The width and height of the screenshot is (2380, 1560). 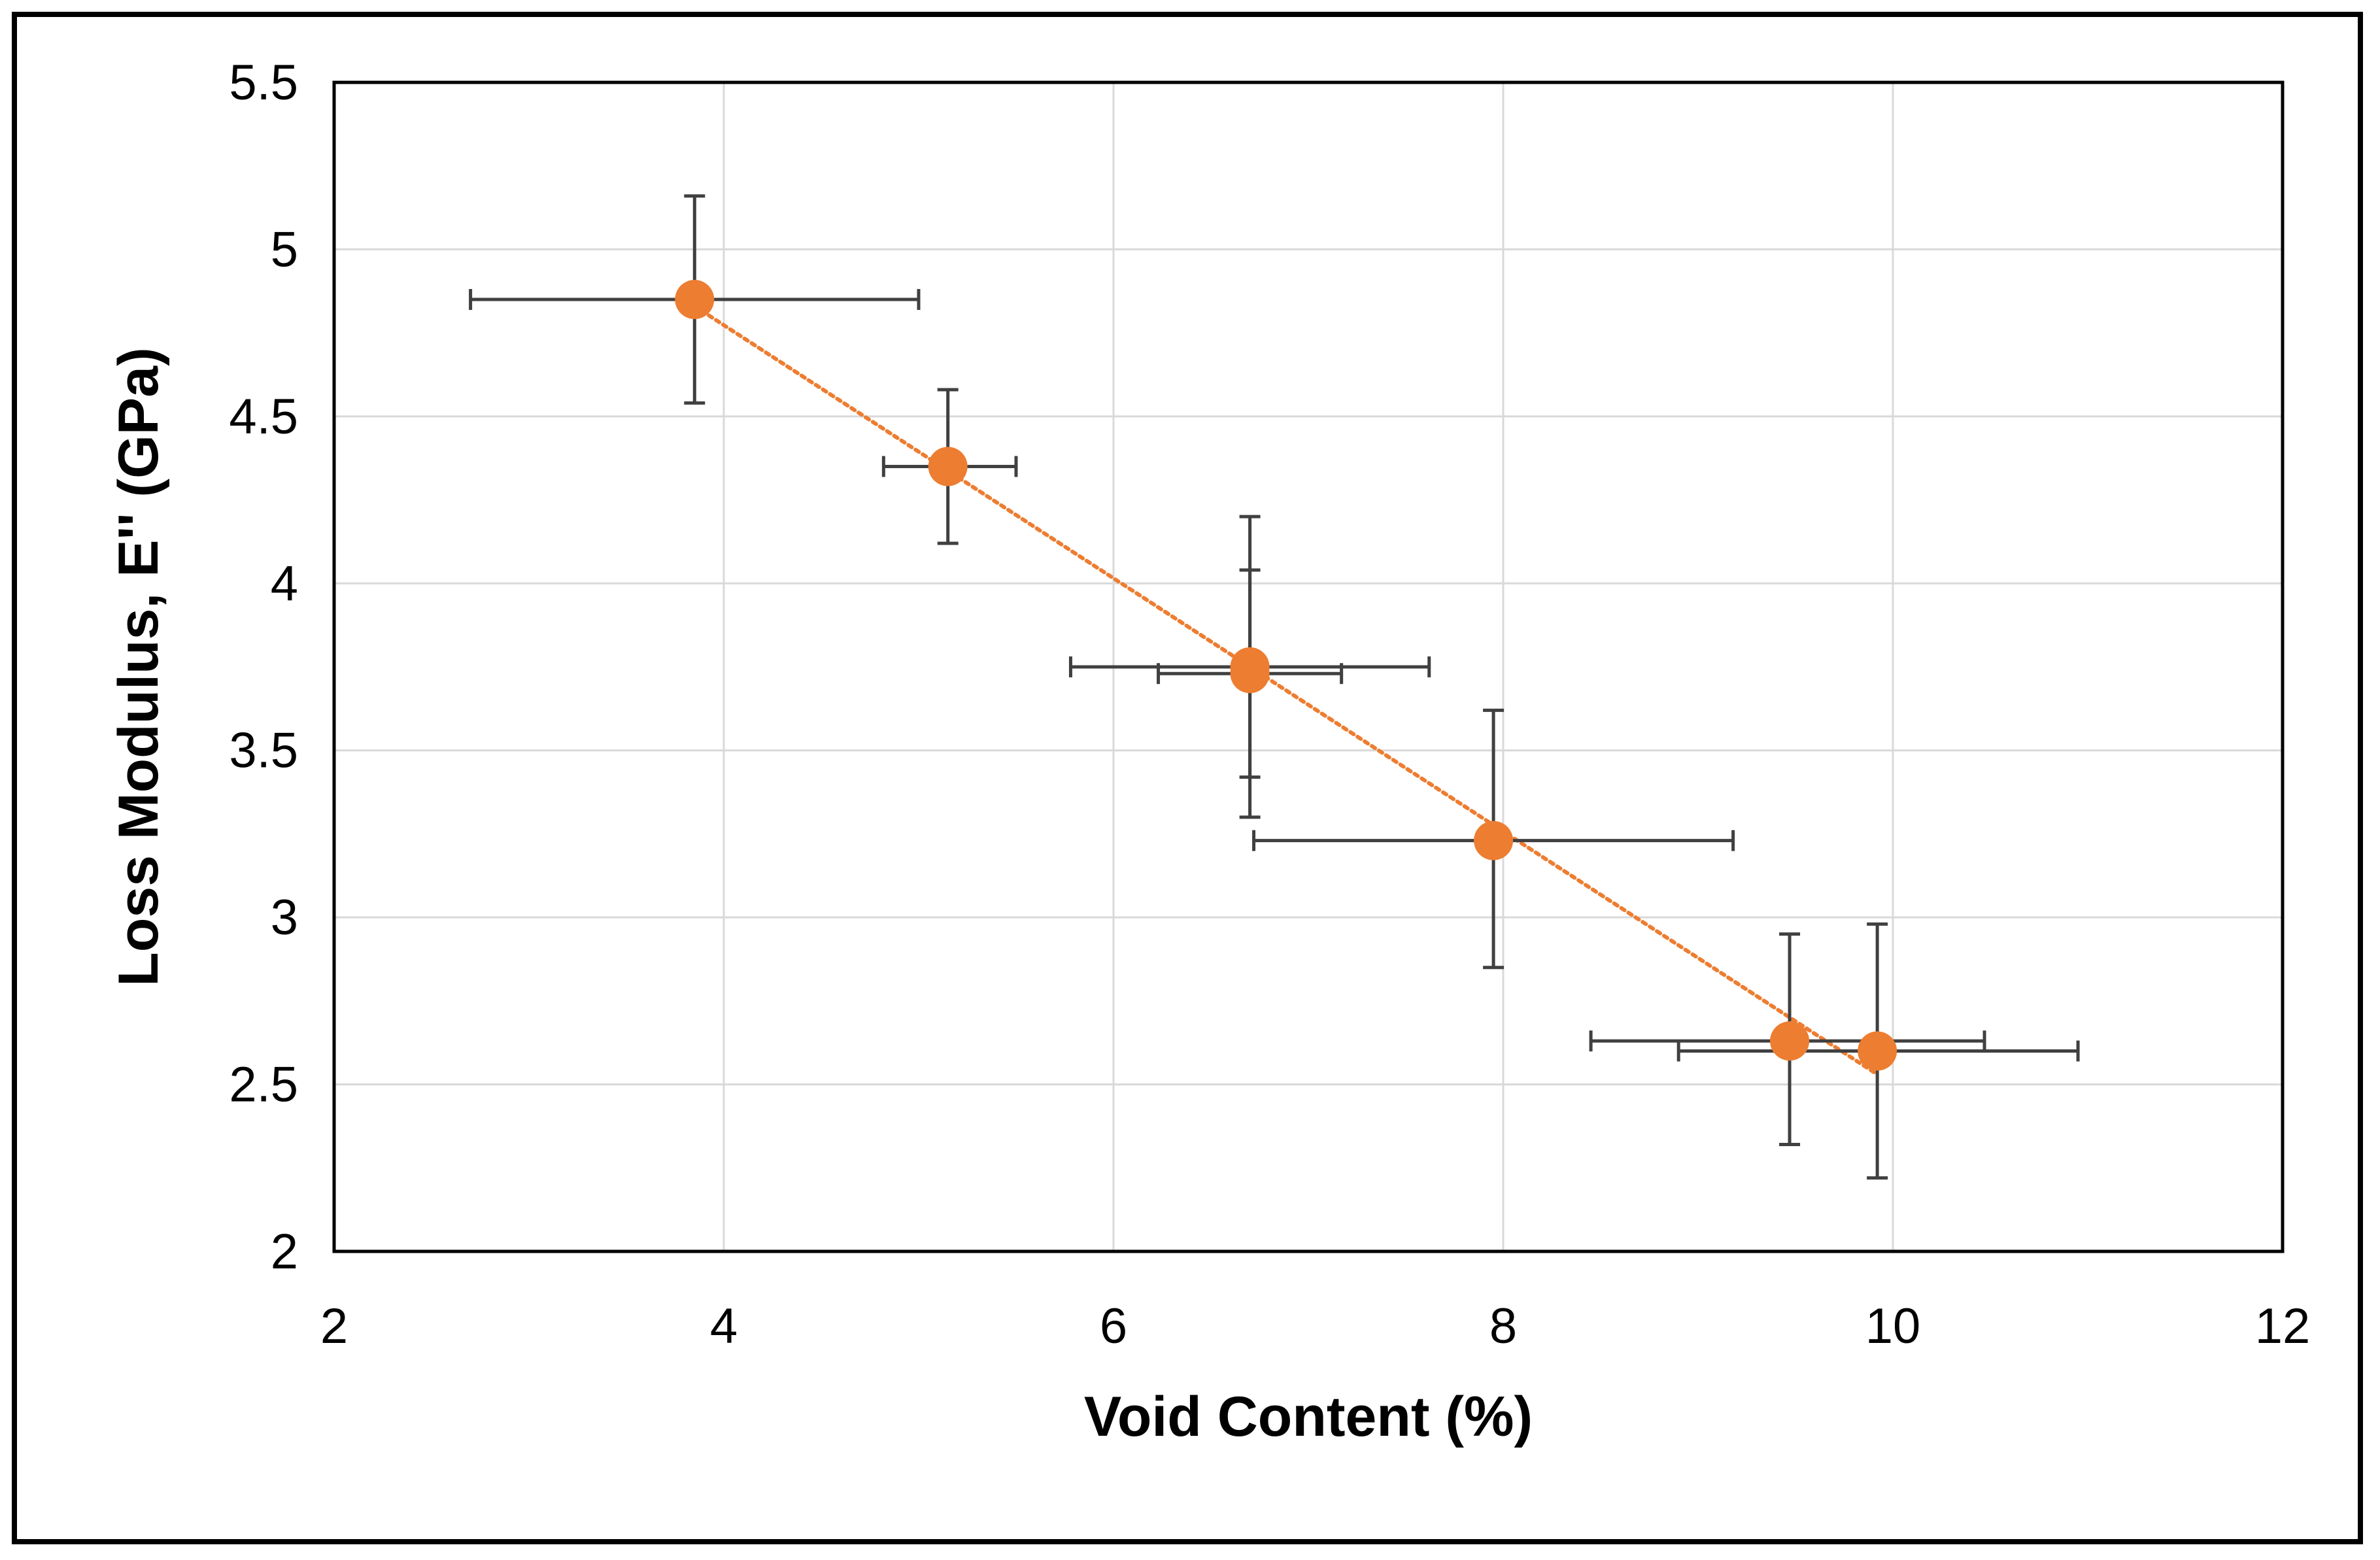 What do you see at coordinates (263, 417) in the screenshot?
I see `y-tick-label: 4.5` at bounding box center [263, 417].